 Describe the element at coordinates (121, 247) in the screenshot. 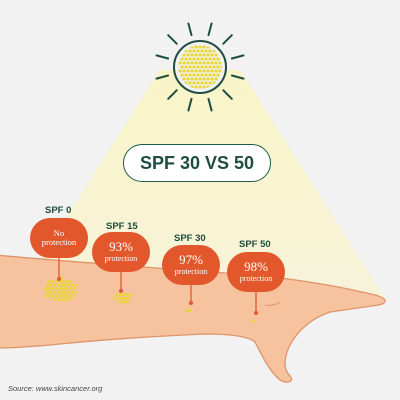

I see `badge-percent-spf-15: 93%` at that location.